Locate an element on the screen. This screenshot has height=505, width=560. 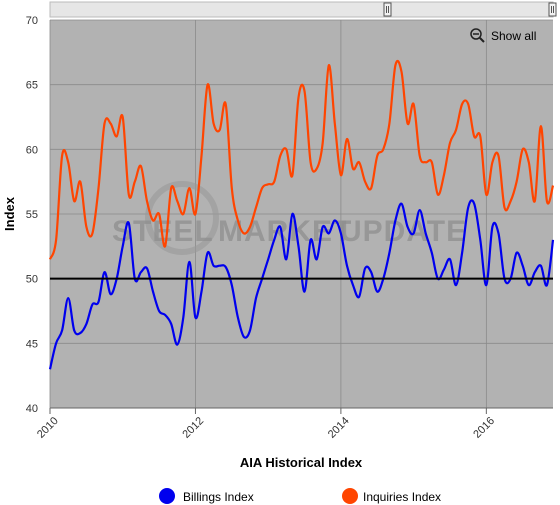
navigator-bar is located at coordinates (303, 9).